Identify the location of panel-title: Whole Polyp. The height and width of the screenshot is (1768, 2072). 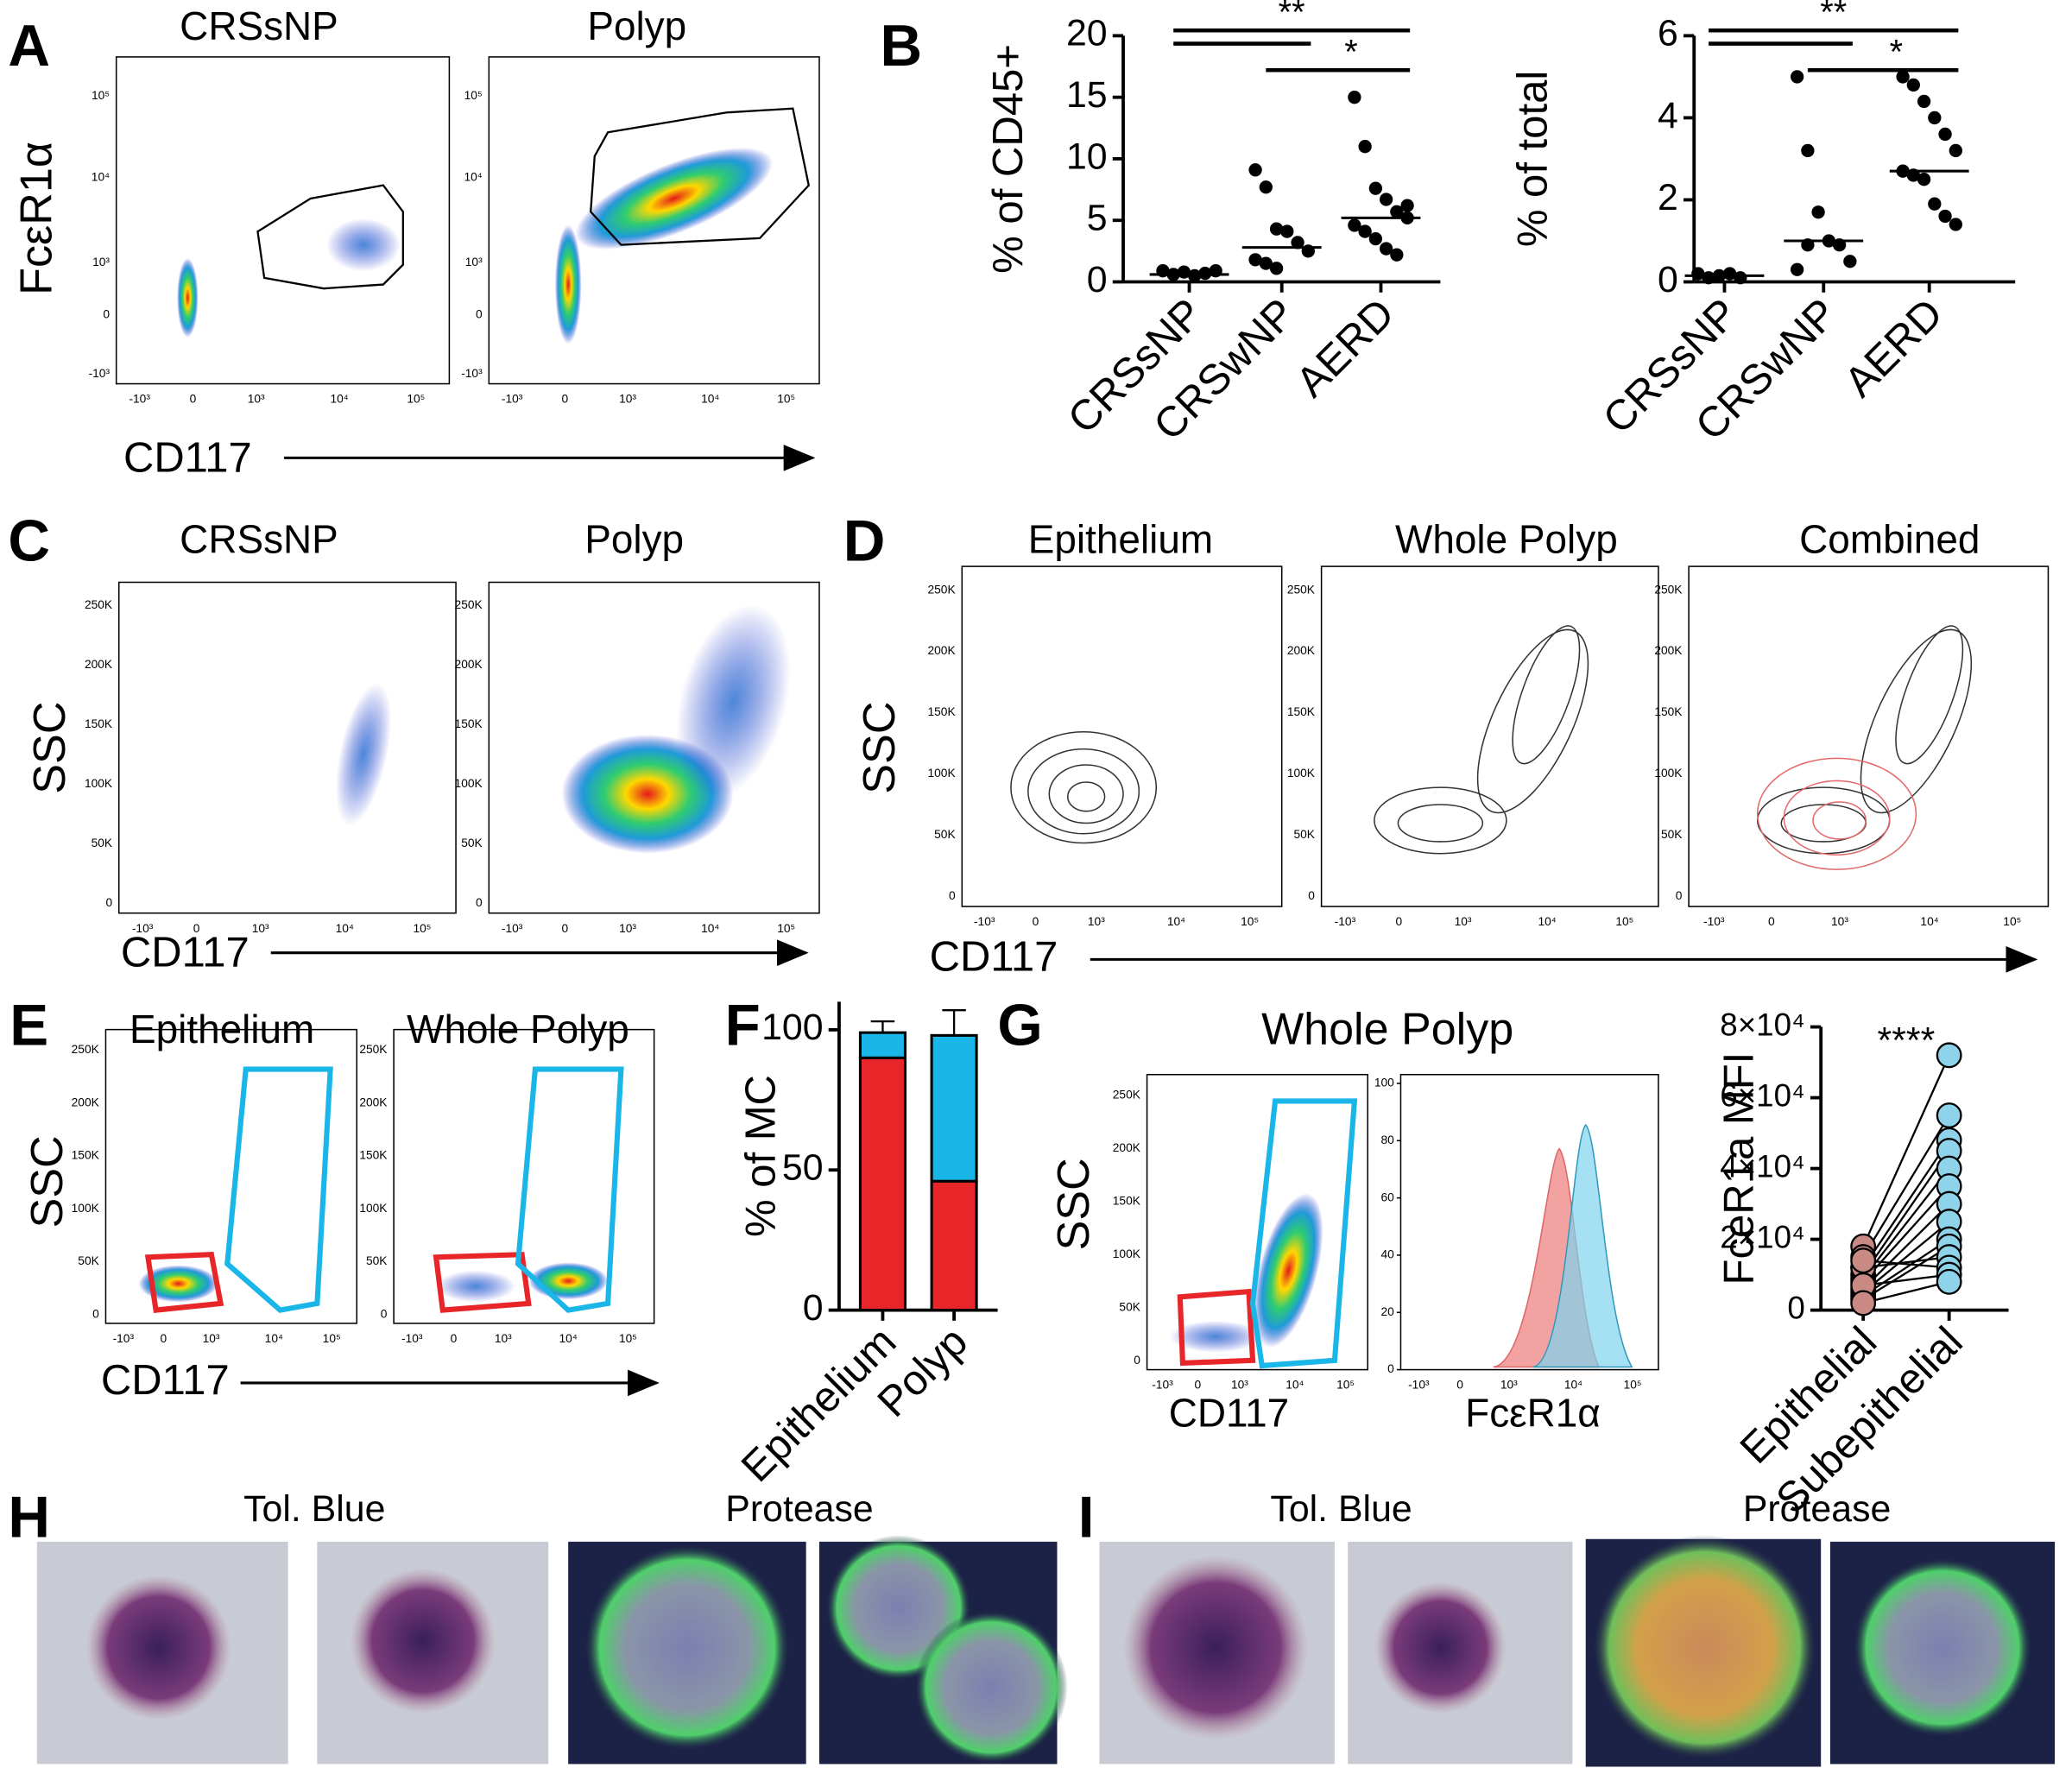
(1506, 539).